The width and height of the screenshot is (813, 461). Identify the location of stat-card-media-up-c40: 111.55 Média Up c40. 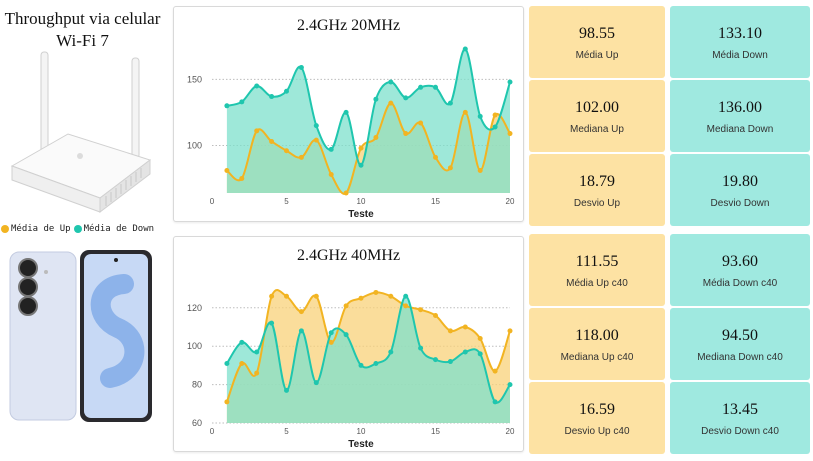
(597, 270).